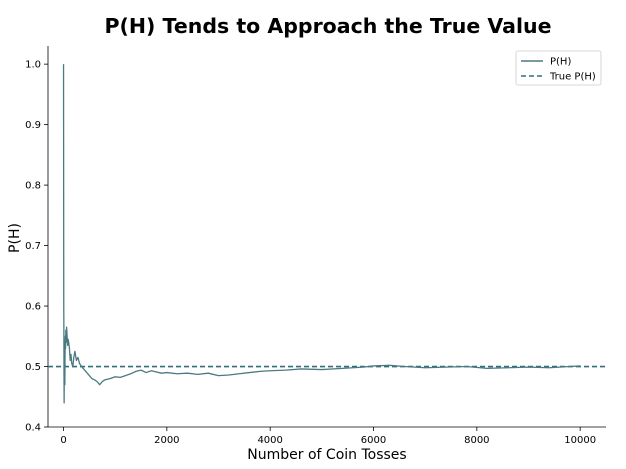  Describe the element at coordinates (560, 62) in the screenshot. I see `legend-label-ph: P(H)` at that location.